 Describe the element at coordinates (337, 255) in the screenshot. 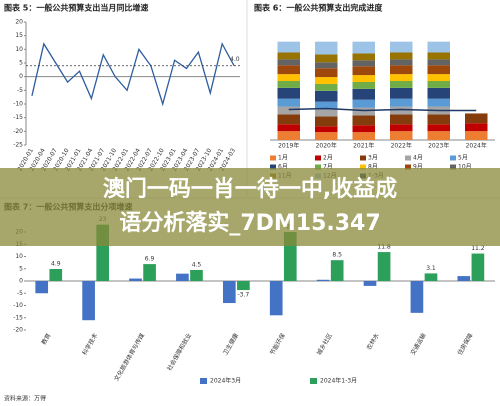

I see `data-label: 8.5` at that location.